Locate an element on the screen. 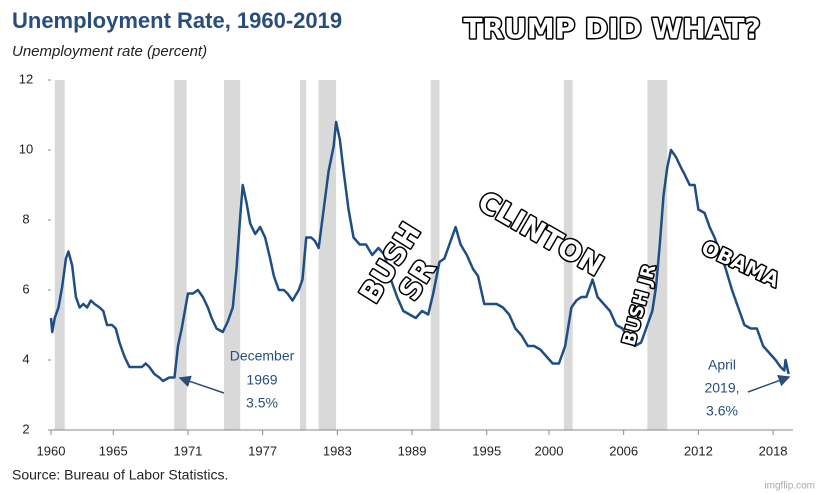 This screenshot has width=820, height=493. x-tick-label: 2006 is located at coordinates (623, 450).